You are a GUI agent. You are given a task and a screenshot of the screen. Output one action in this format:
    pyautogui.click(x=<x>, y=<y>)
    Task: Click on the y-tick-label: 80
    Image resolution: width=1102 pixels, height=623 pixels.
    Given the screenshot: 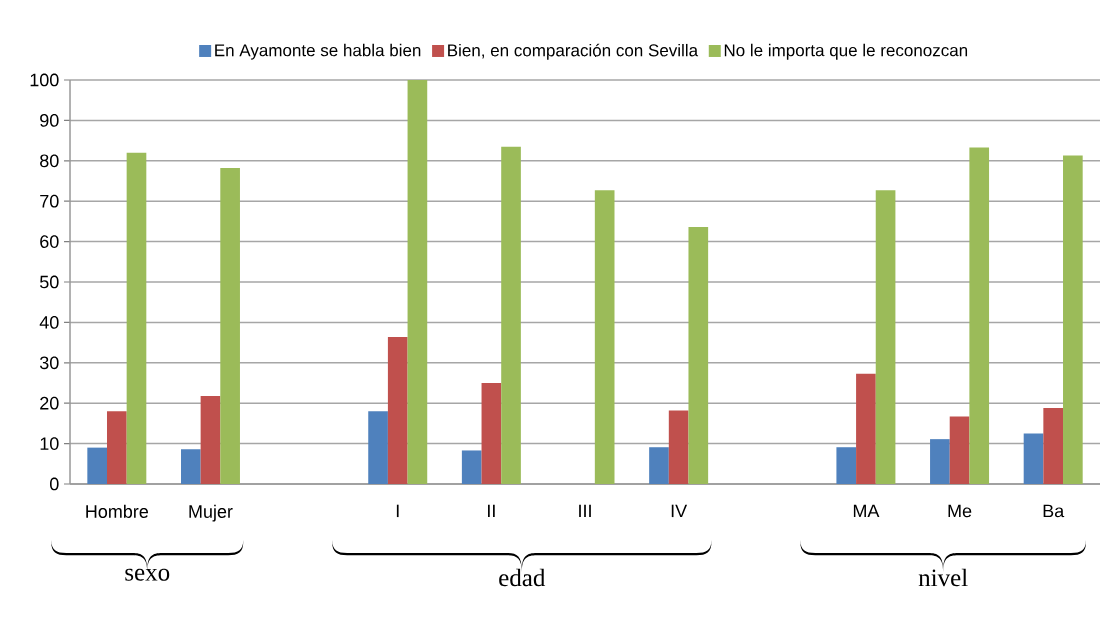 What is the action you would take?
    pyautogui.click(x=49, y=161)
    